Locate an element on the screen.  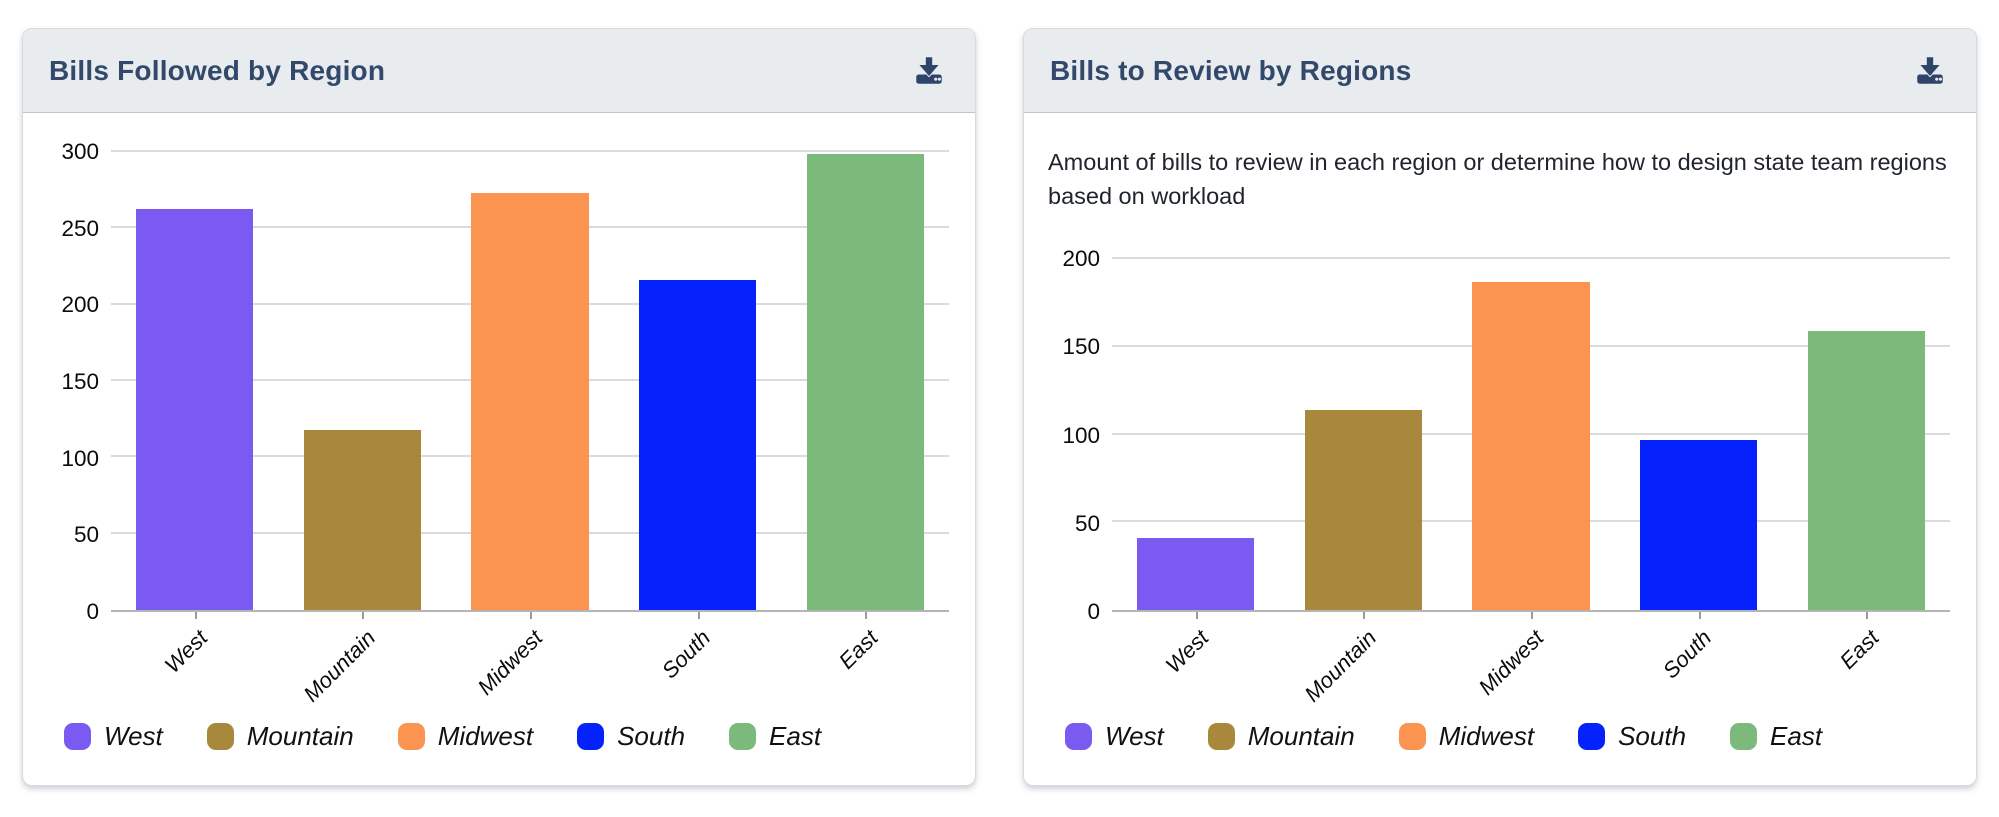
y-tick-label: 250 is located at coordinates (80, 228).